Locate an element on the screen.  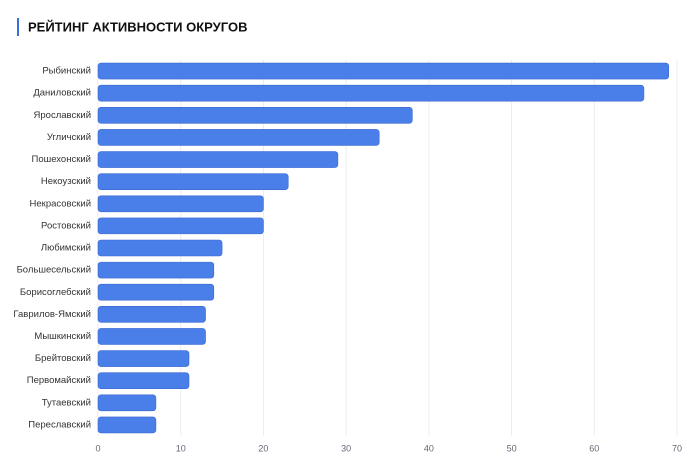
y-tick-label: Рыбинский is located at coordinates (66, 71).